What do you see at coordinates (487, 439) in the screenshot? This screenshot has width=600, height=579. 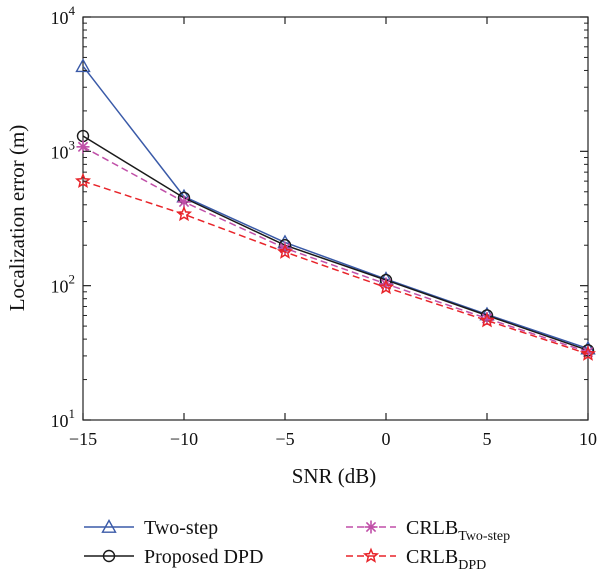 I see `x-tick-label: 5` at bounding box center [487, 439].